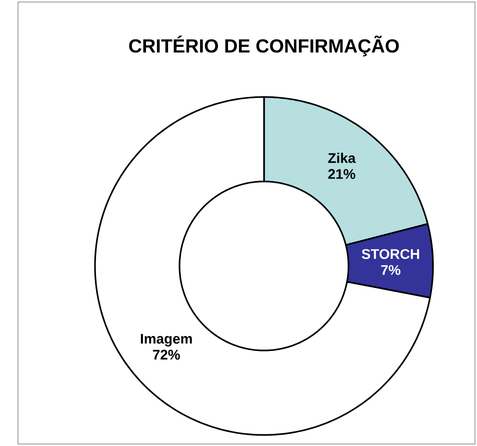  What do you see at coordinates (391, 254) in the screenshot?
I see `slice-label: STORCH` at bounding box center [391, 254].